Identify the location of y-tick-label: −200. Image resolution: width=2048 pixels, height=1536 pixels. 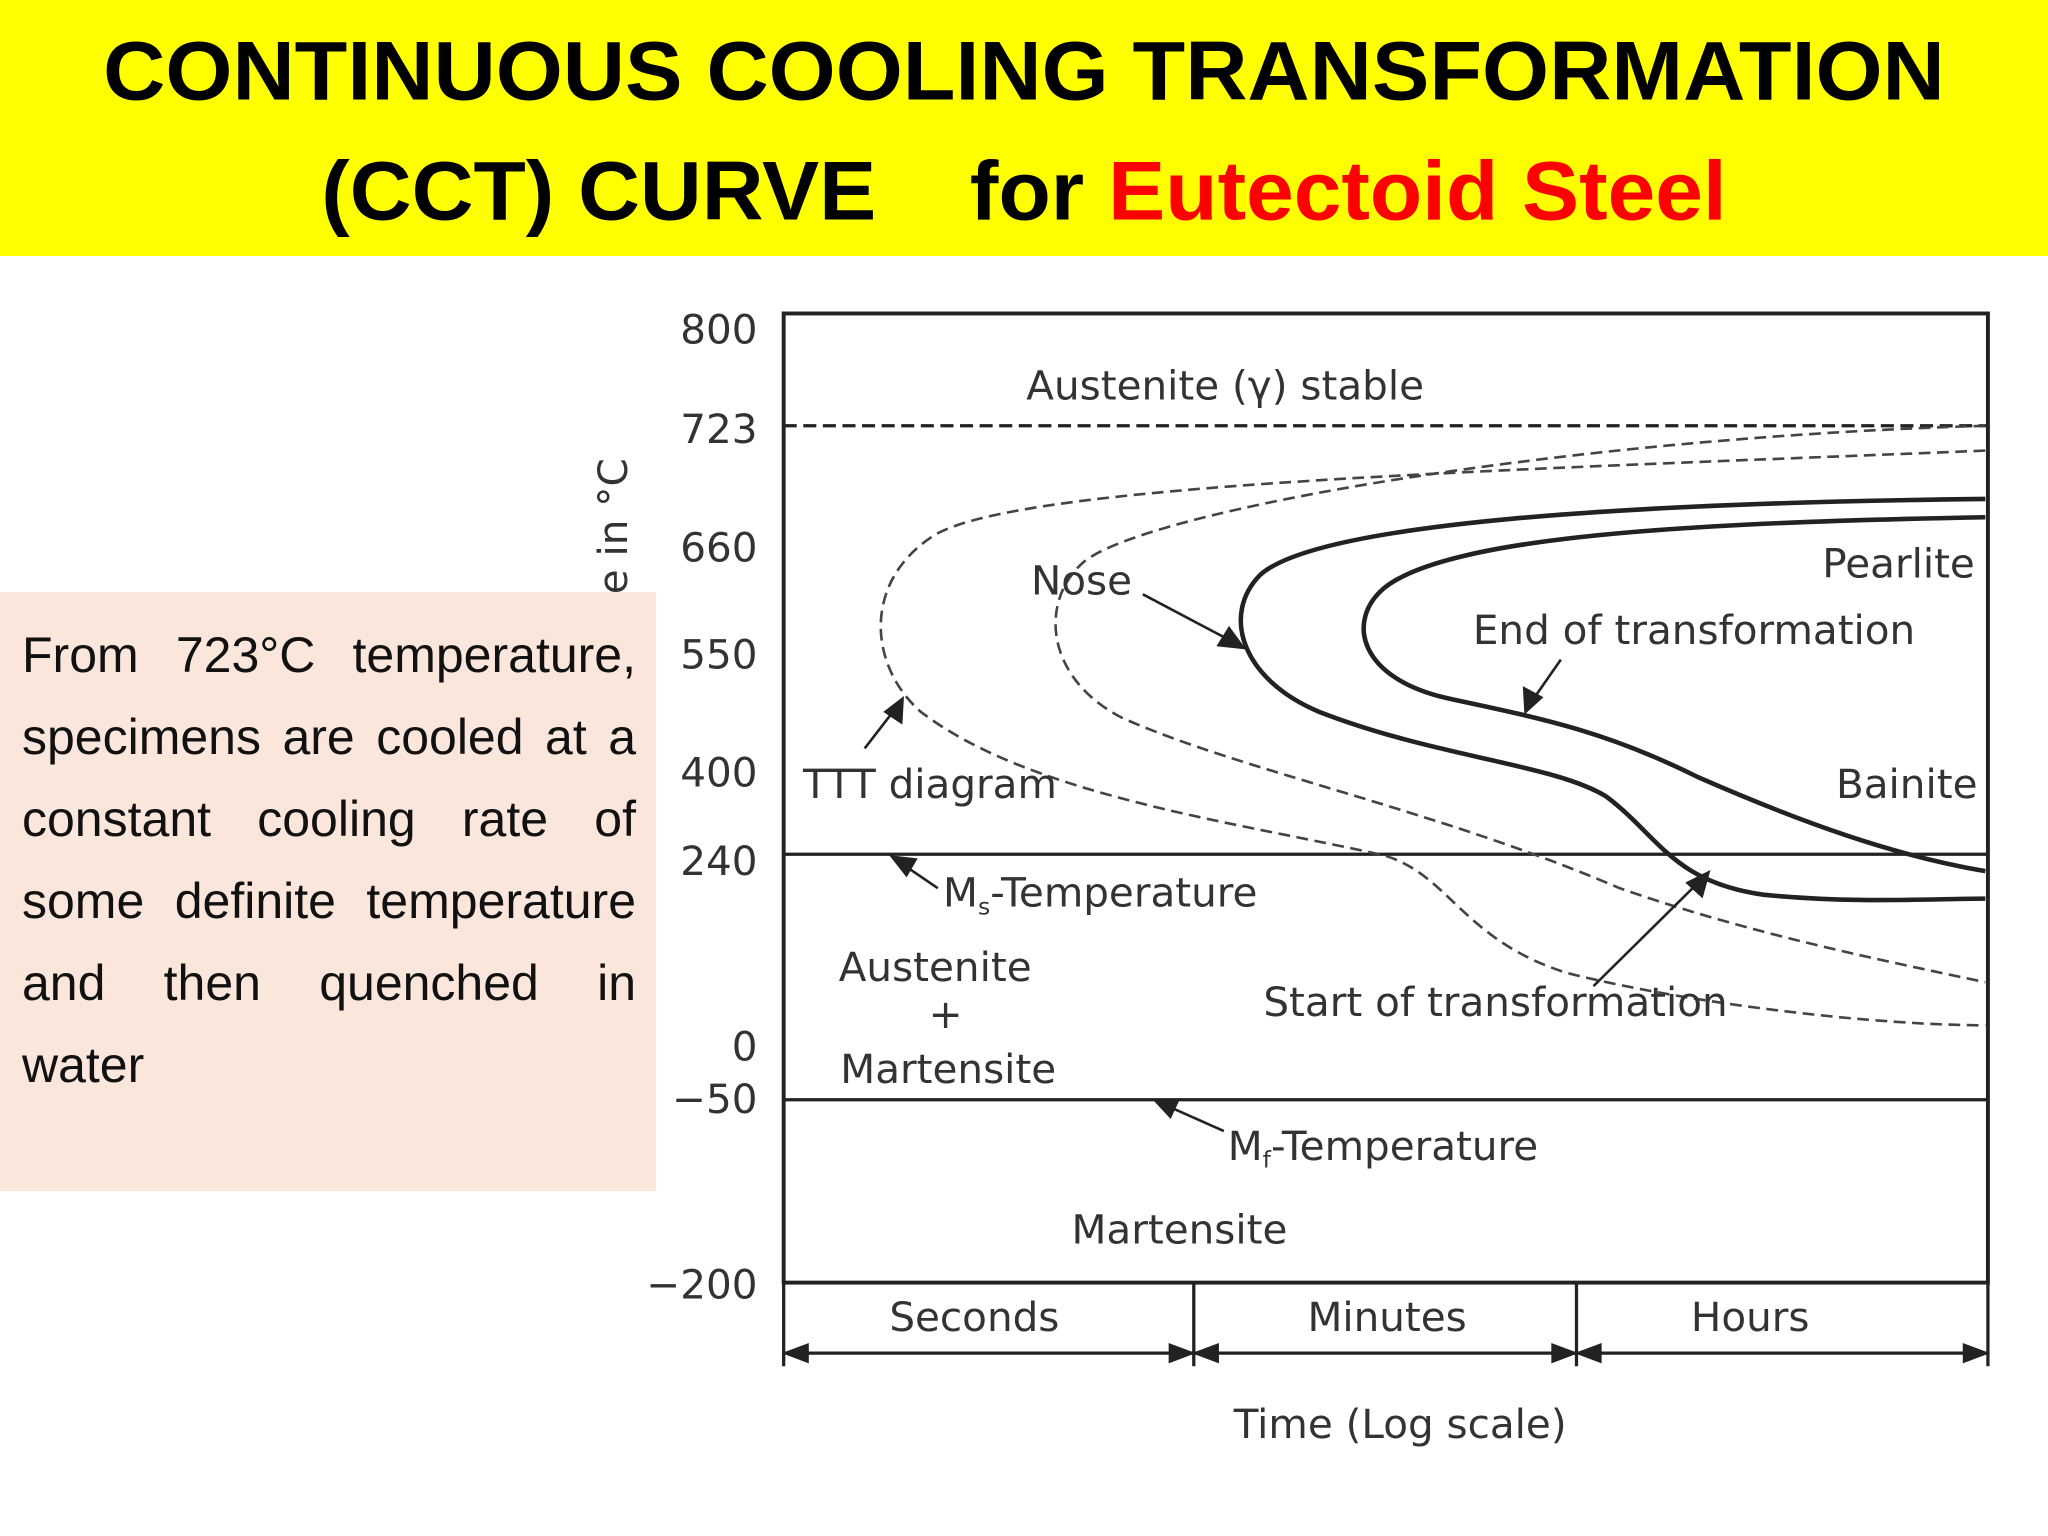
(701, 1284).